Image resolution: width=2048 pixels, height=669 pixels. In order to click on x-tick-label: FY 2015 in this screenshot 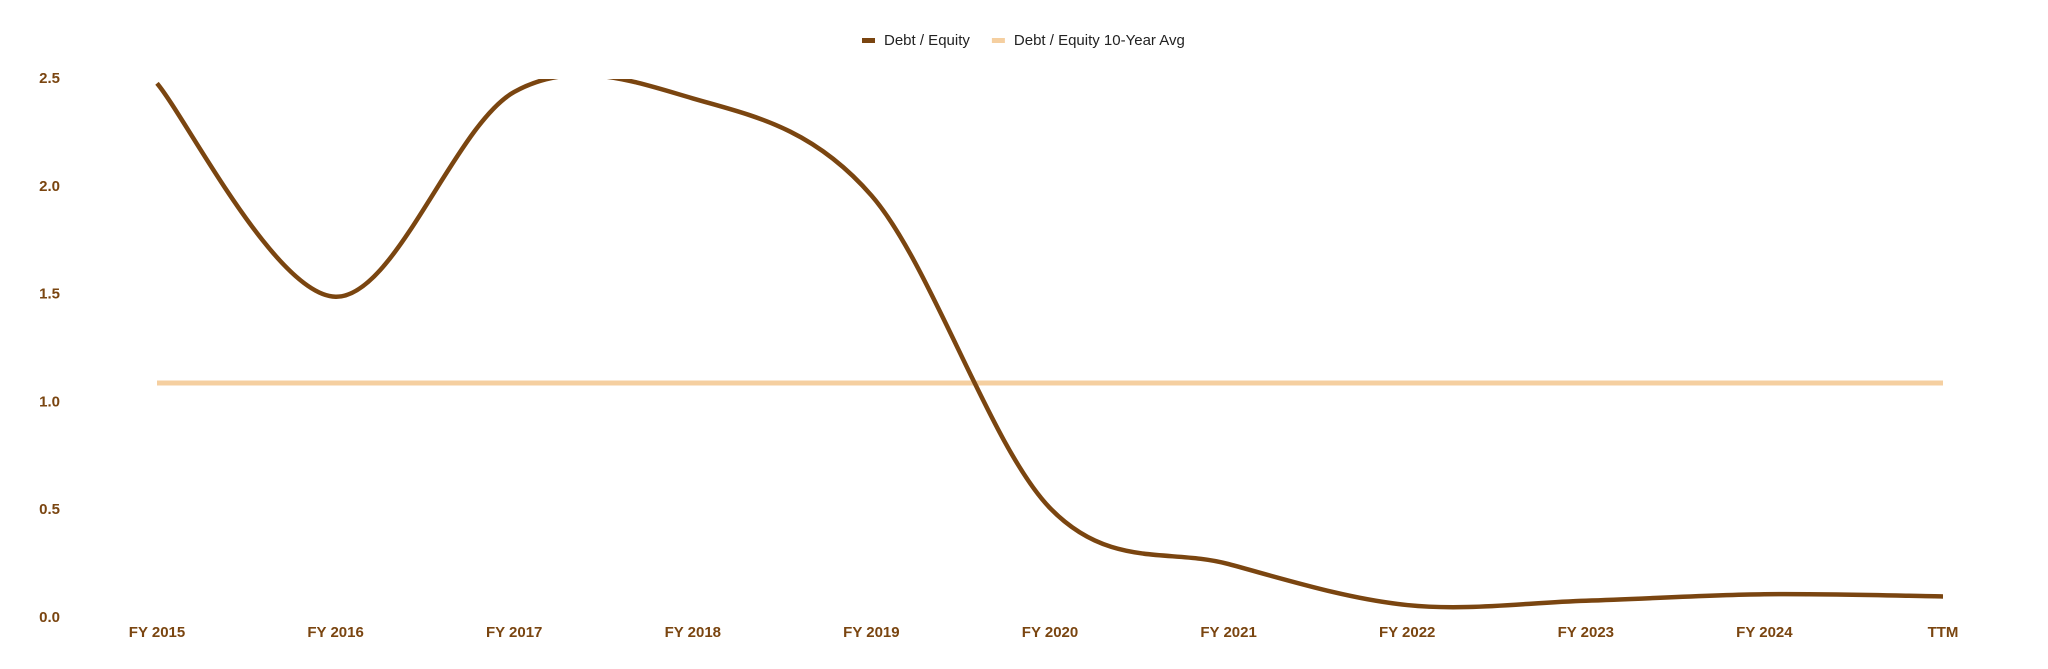, I will do `click(157, 632)`.